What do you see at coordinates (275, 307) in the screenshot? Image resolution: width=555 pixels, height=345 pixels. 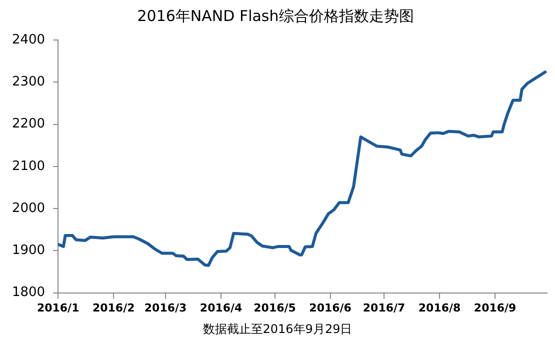 I see `x-tick-label: 2016/5` at bounding box center [275, 307].